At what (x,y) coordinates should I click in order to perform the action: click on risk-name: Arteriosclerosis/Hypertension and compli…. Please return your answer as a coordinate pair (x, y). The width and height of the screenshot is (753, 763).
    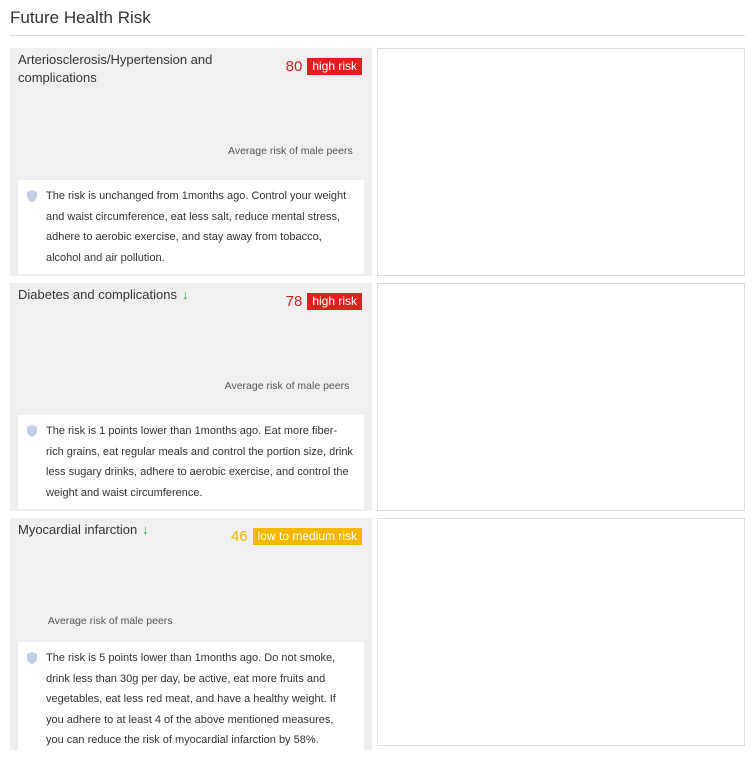
    Looking at the image, I should click on (143, 69).